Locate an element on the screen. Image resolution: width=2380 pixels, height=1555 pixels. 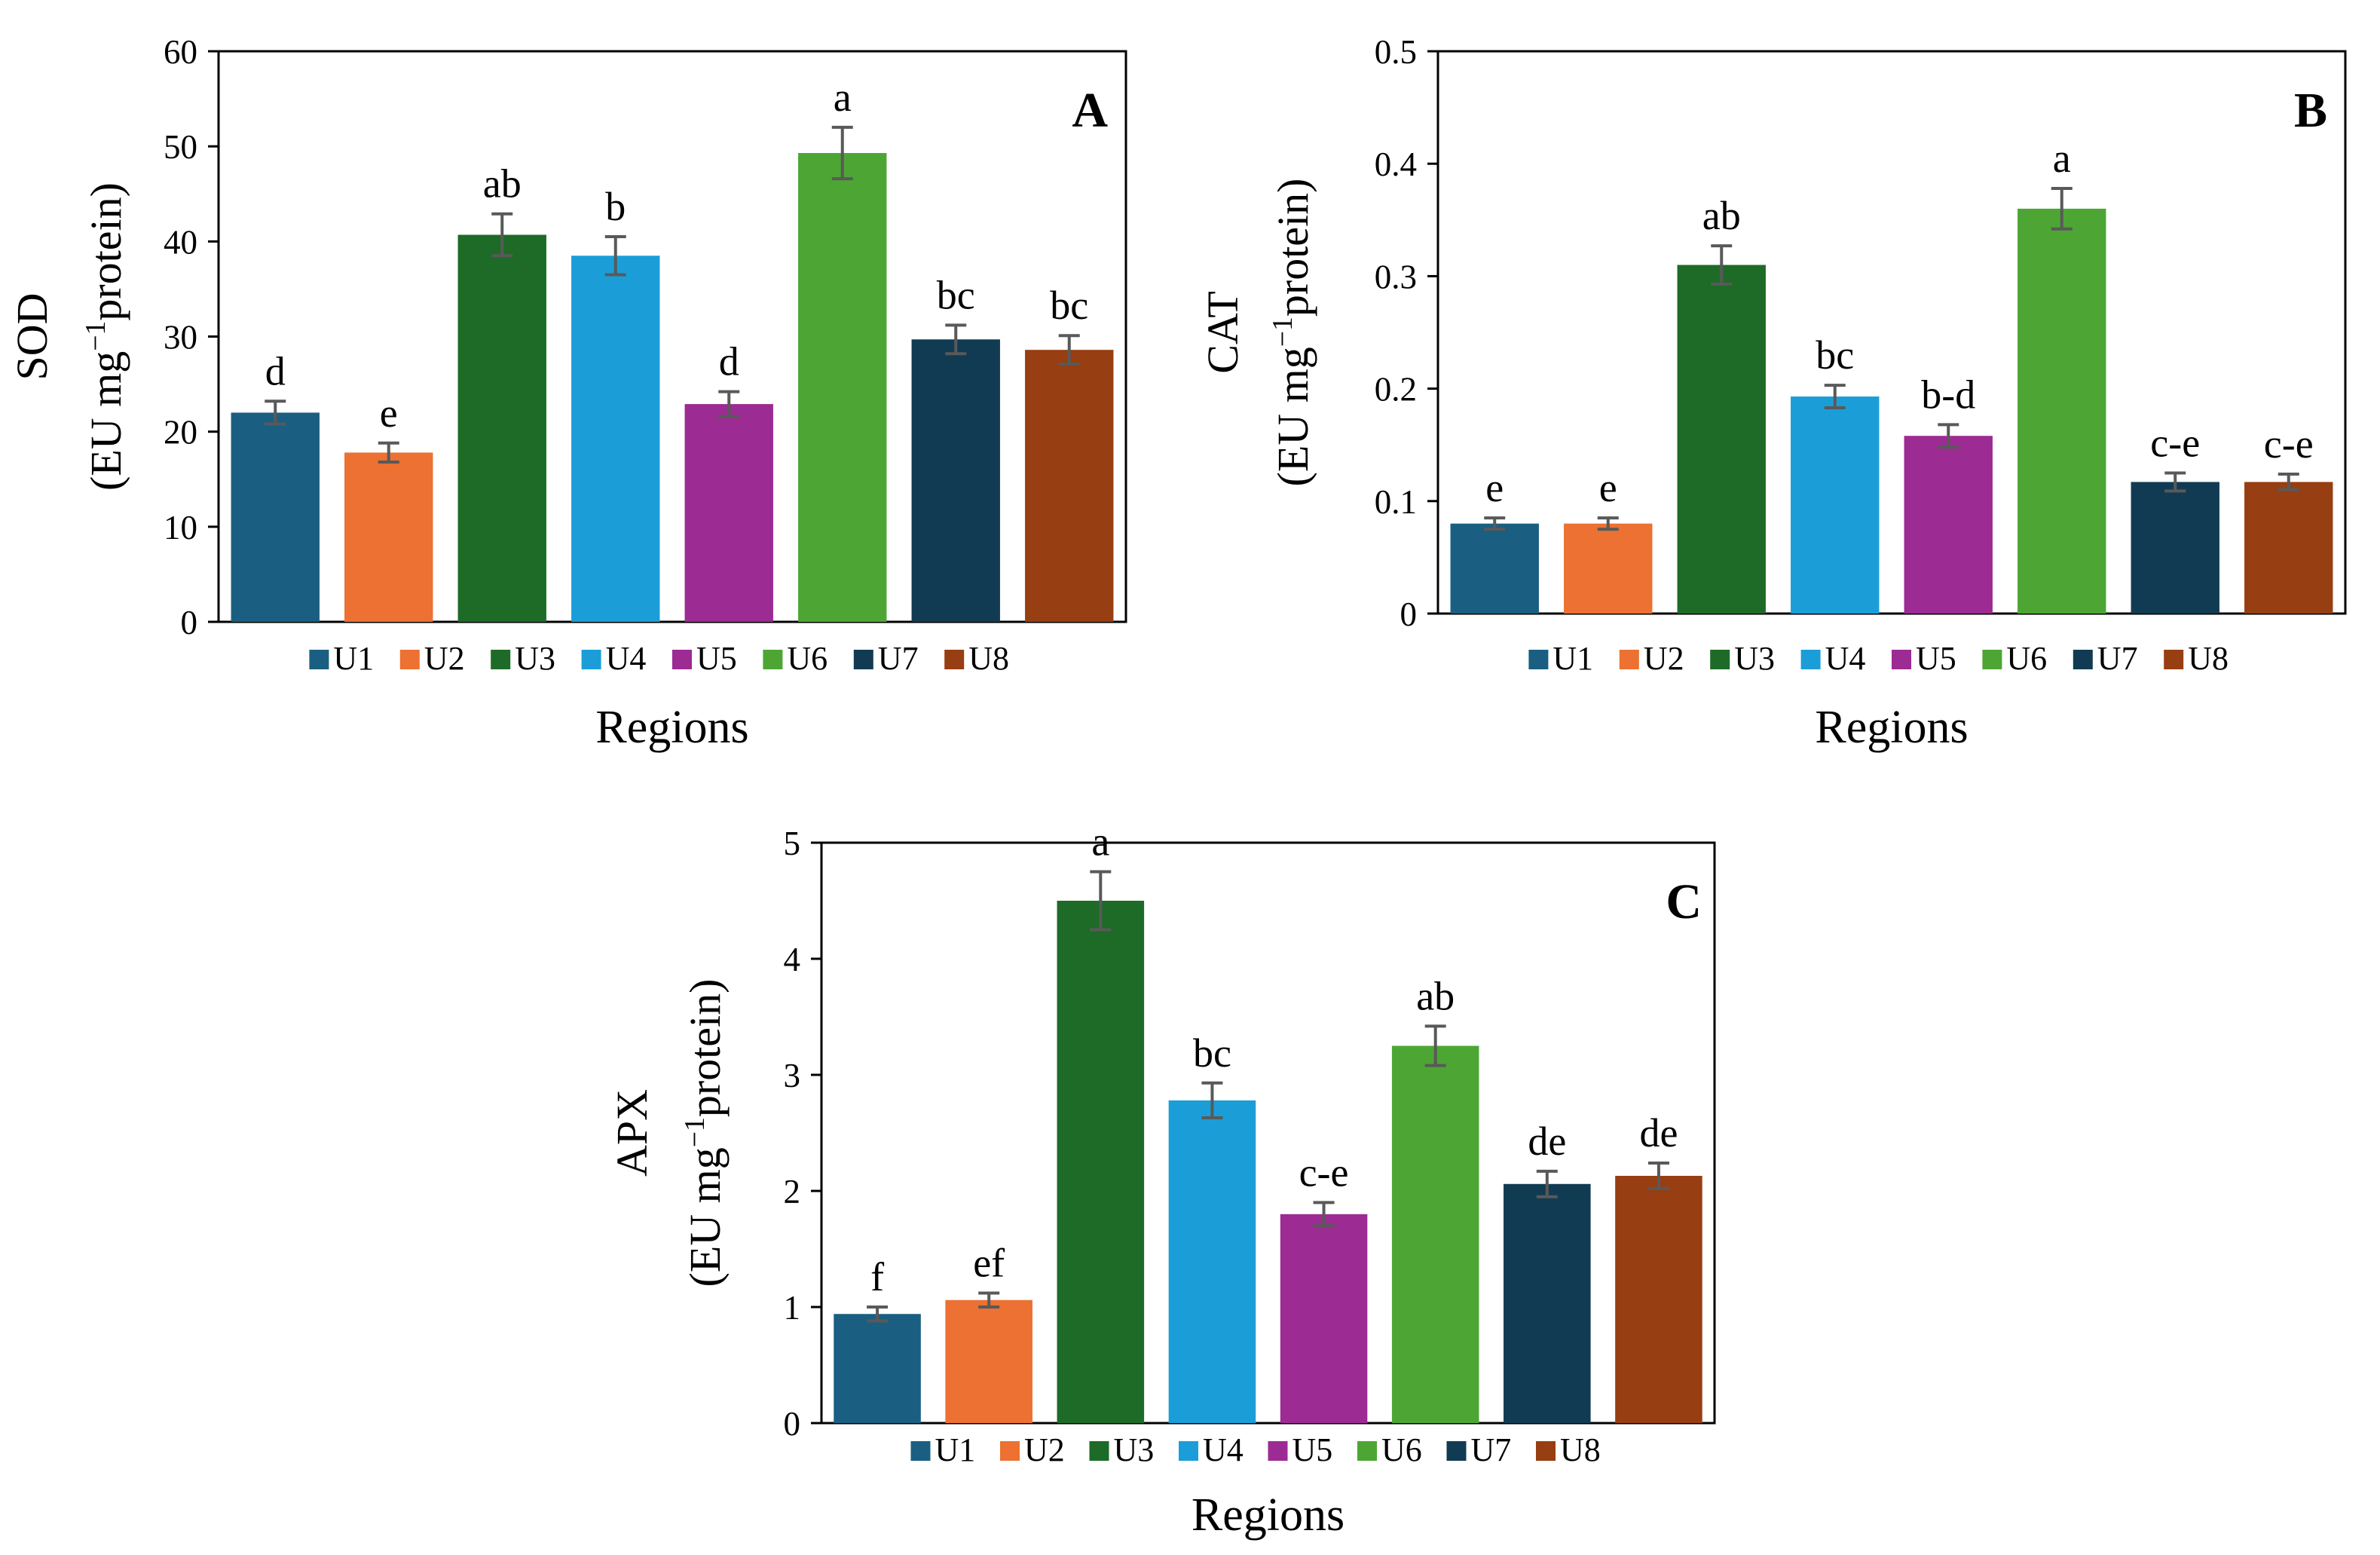
y-tick-label: 3 is located at coordinates (792, 1075).